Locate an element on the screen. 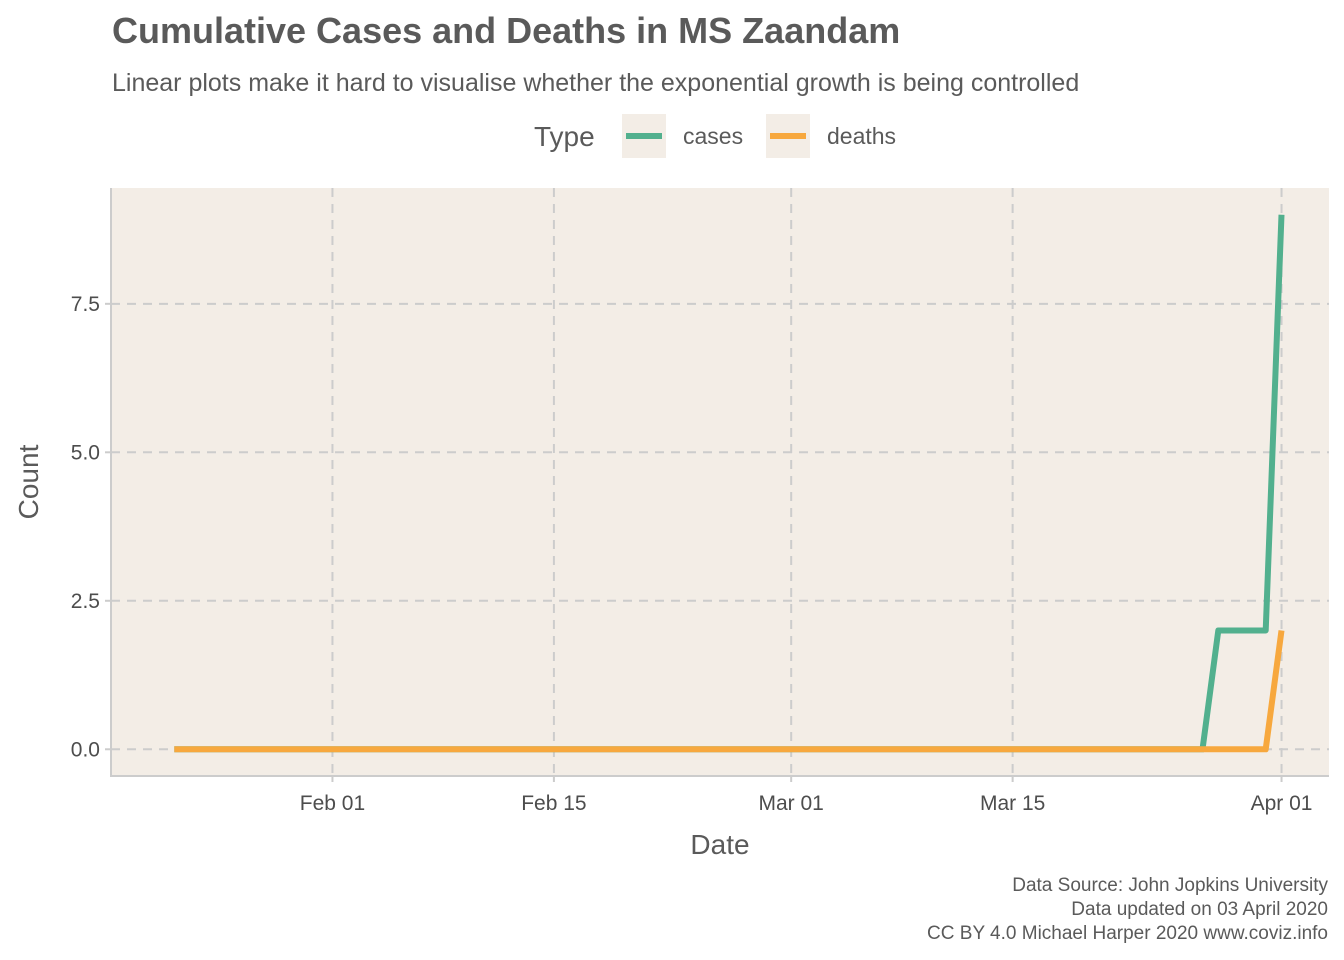  caption-line: Data Source: John Jopkins University is located at coordinates (1170, 885).